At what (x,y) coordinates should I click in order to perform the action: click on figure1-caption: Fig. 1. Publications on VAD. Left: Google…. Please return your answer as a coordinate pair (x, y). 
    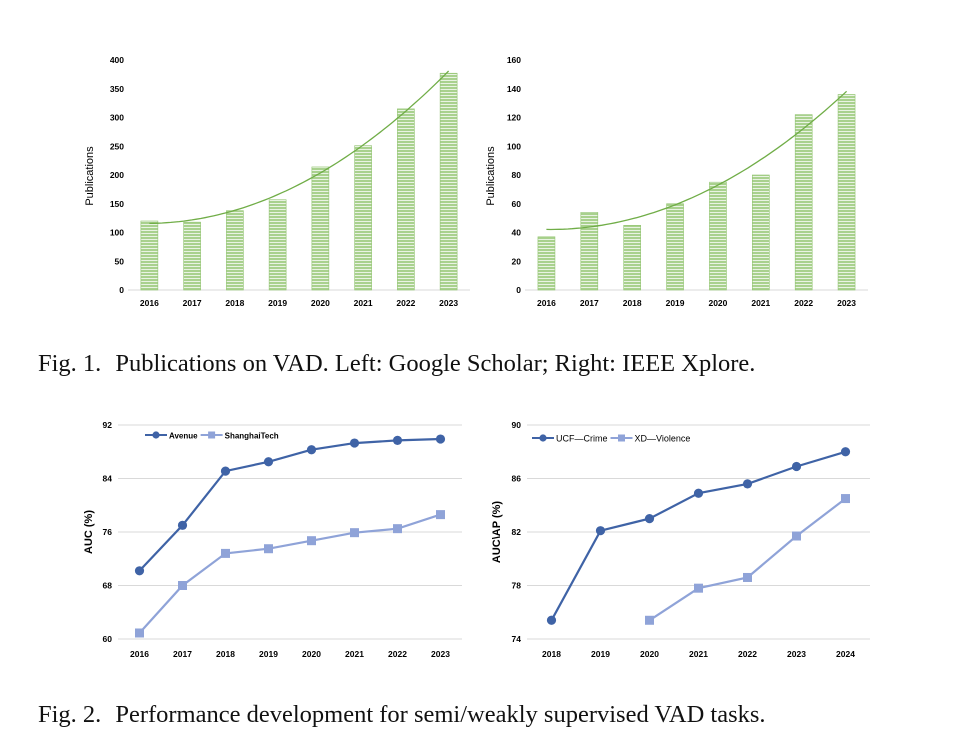
    Looking at the image, I should click on (396, 364).